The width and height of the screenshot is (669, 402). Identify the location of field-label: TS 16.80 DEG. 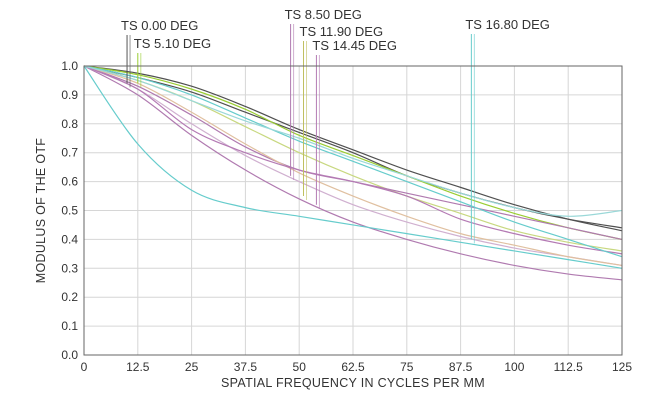
(507, 24).